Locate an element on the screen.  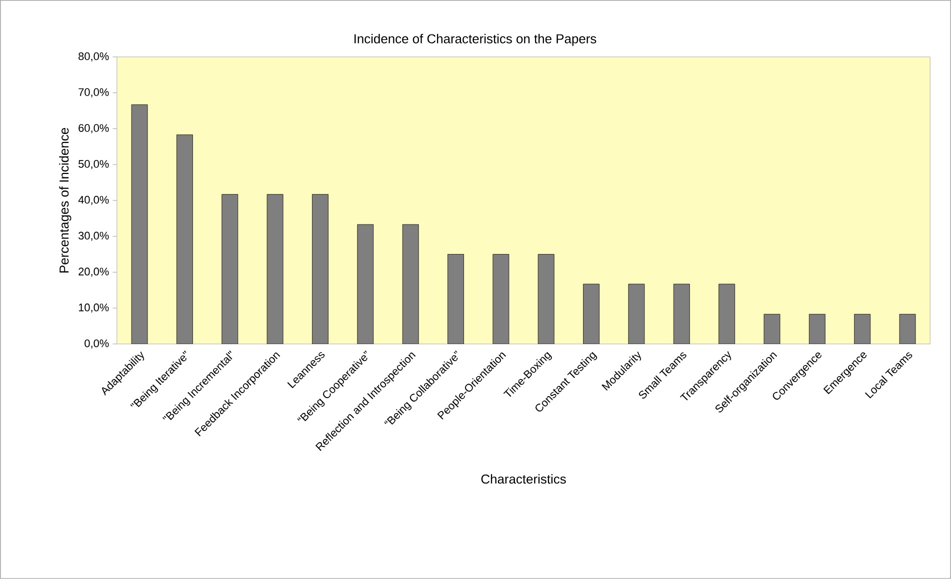
y-tick-label: 20,0% is located at coordinates (93, 272).